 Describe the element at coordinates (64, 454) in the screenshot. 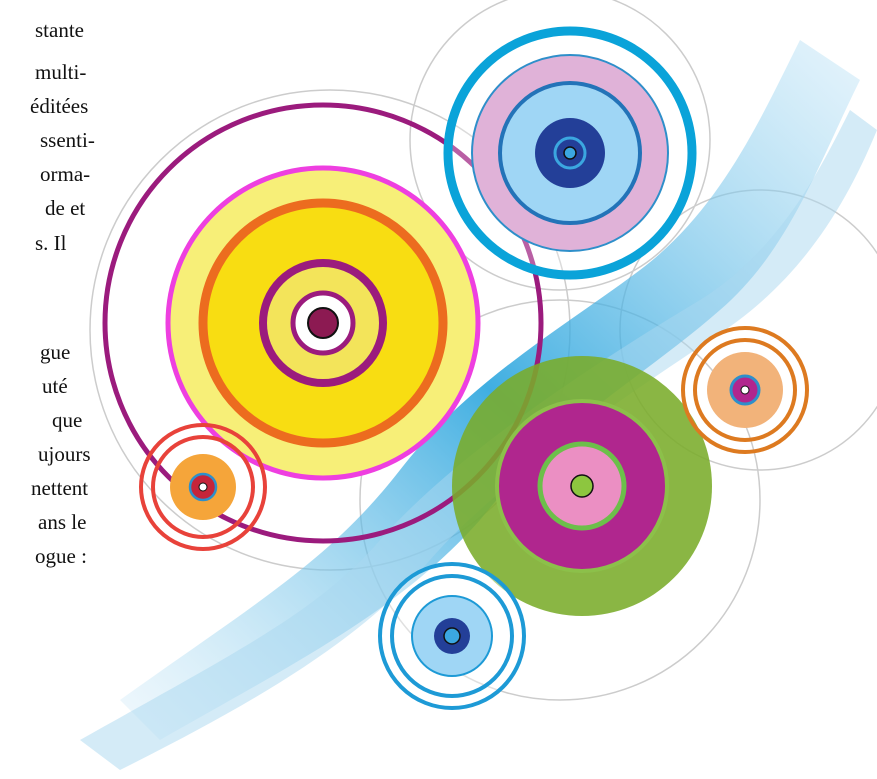

I see `text-line: ujours` at that location.